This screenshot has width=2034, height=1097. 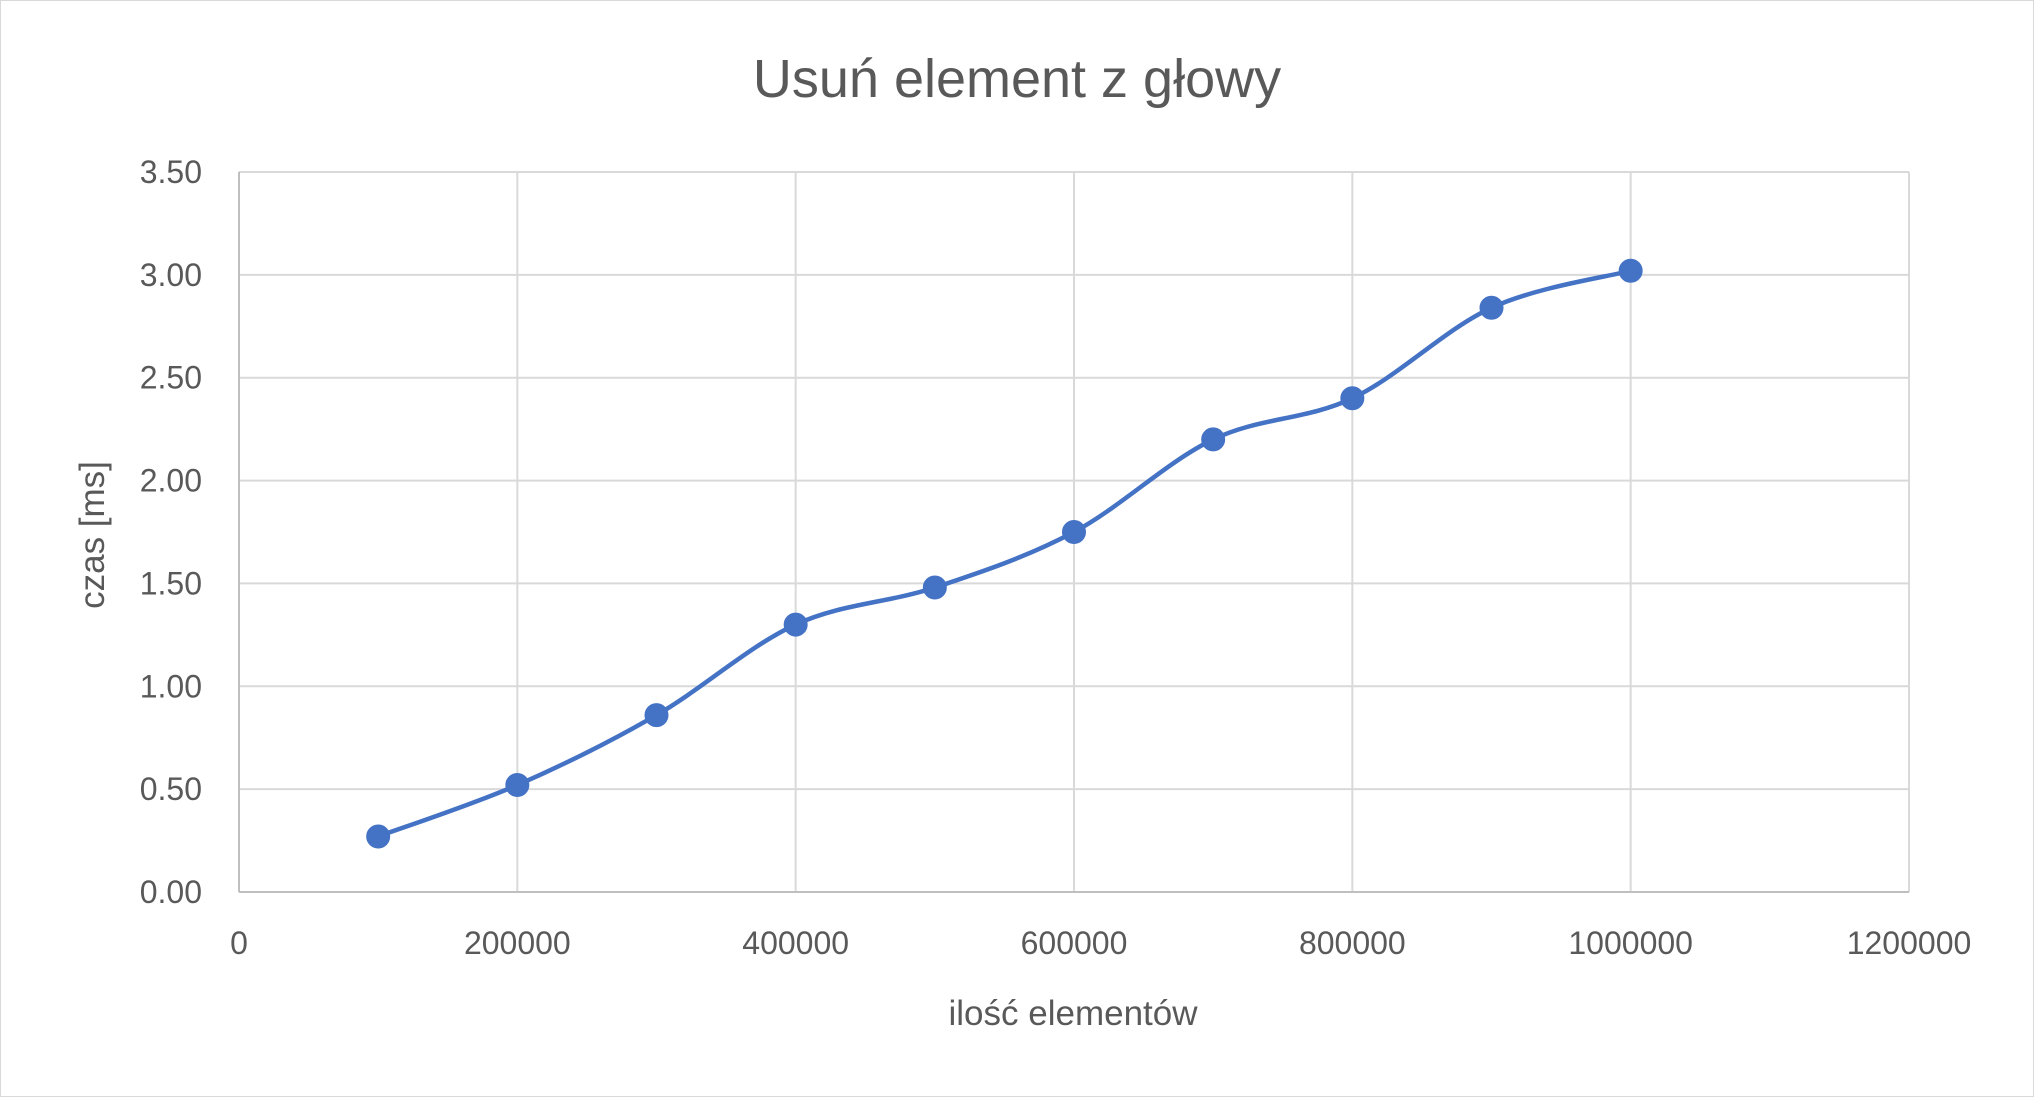 I want to click on y-tick-label: 1.00, so click(x=171, y=686).